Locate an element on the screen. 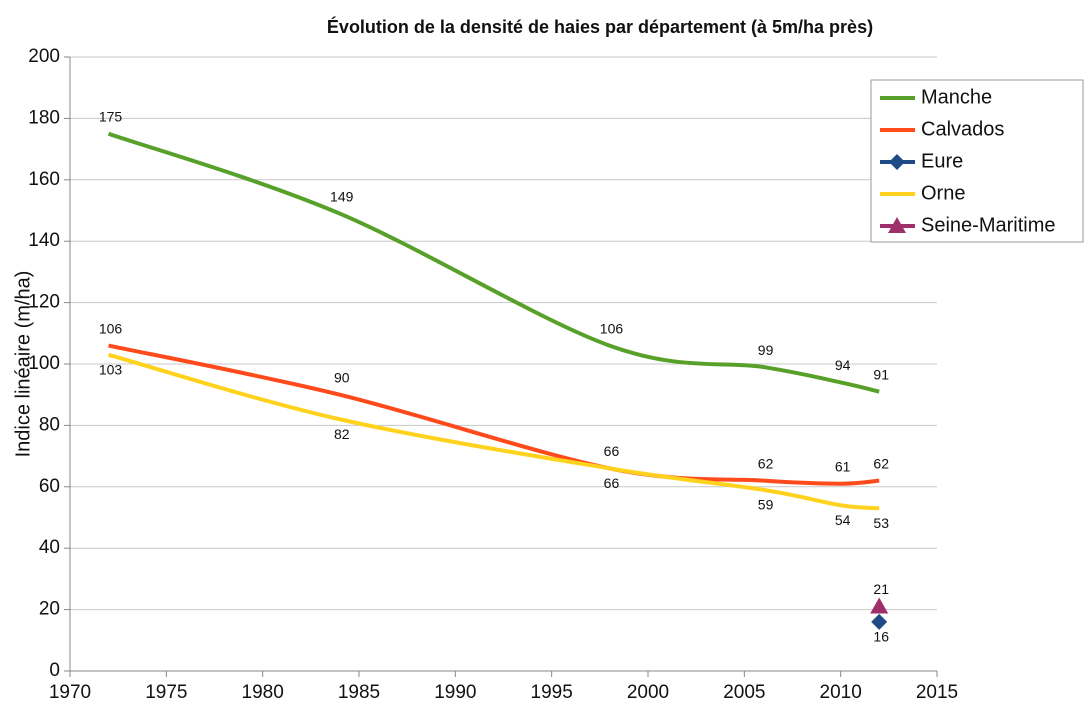 This screenshot has width=1085, height=713. y-tick-label: 60 is located at coordinates (49, 486).